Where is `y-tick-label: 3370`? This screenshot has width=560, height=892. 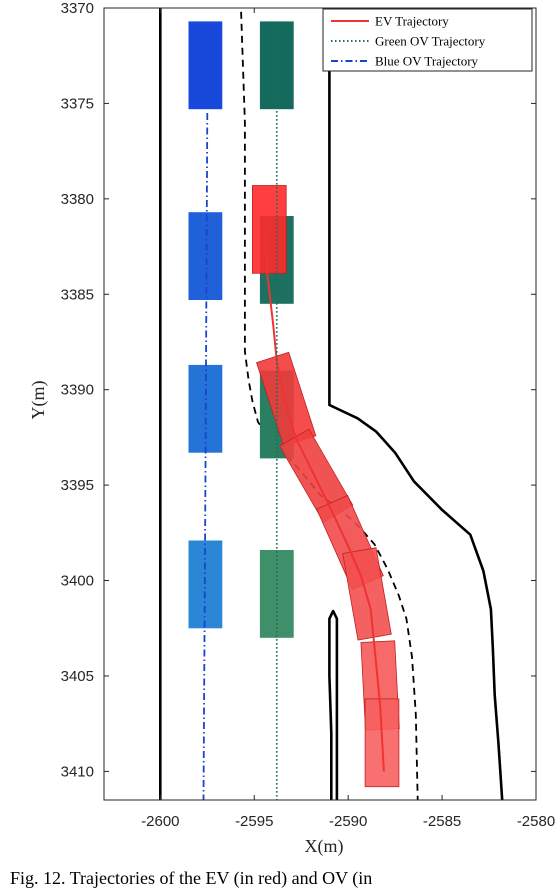
y-tick-label: 3370 is located at coordinates (77, 8).